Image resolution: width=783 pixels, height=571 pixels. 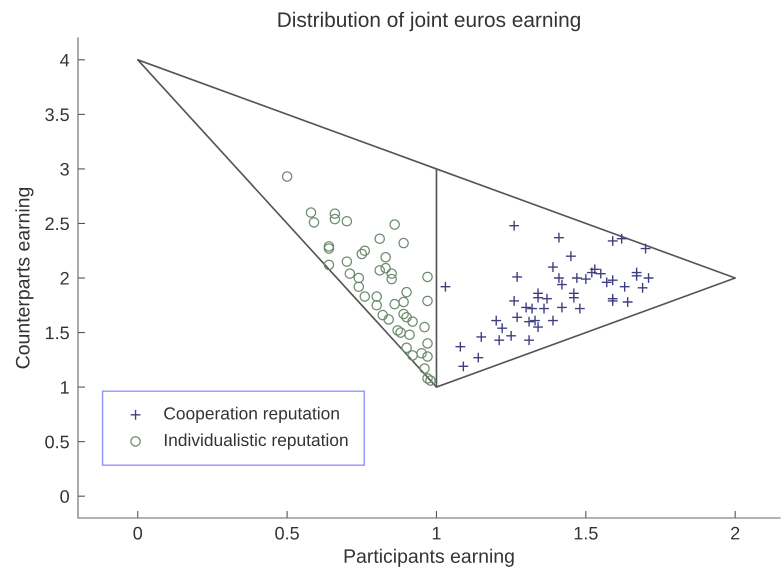 What do you see at coordinates (57, 333) in the screenshot?
I see `y-tick-label: 1.5` at bounding box center [57, 333].